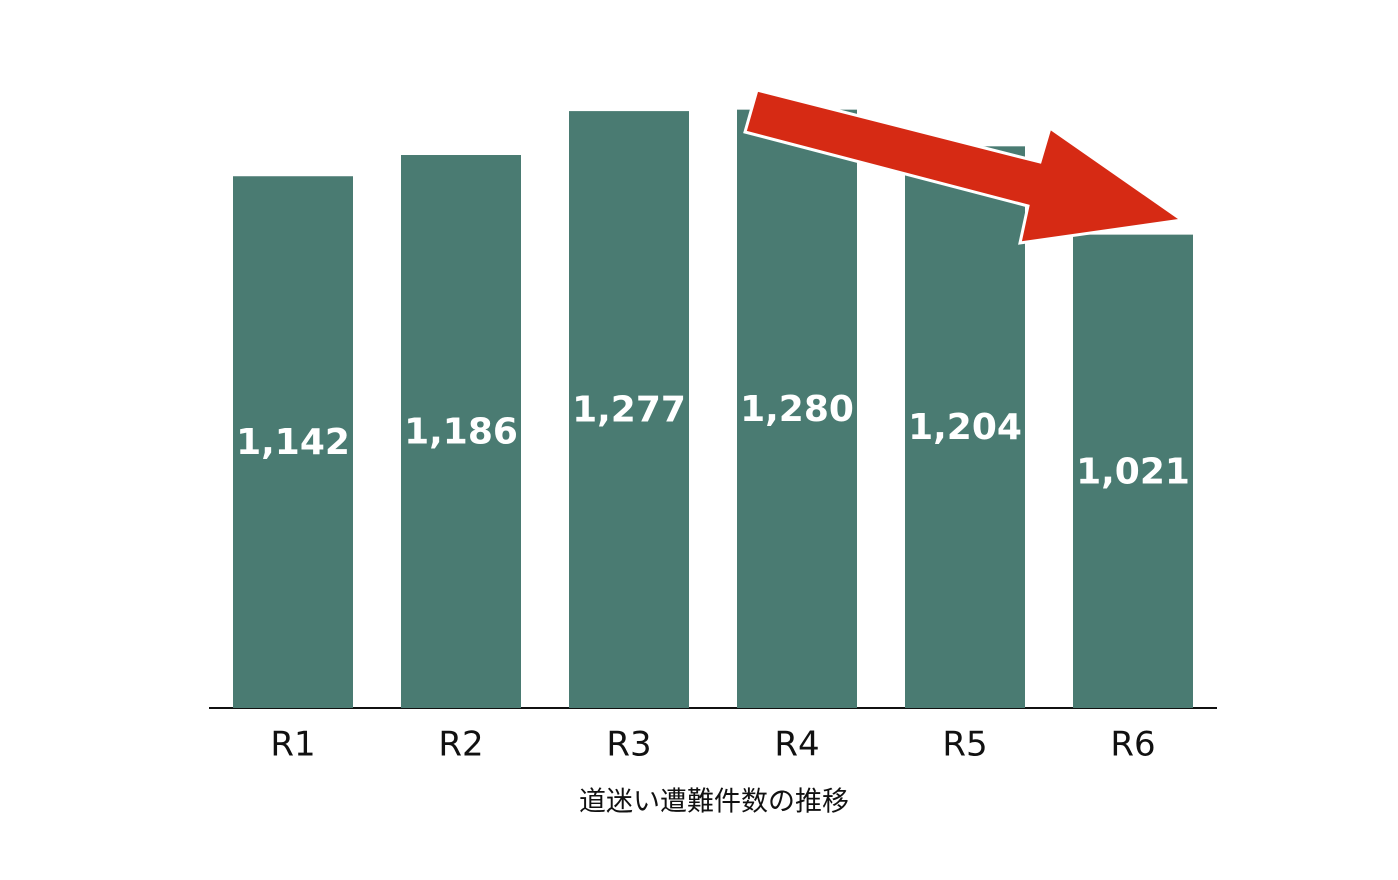 This screenshot has width=1398, height=880. What do you see at coordinates (292, 745) in the screenshot?
I see `x-tick-label: R1` at bounding box center [292, 745].